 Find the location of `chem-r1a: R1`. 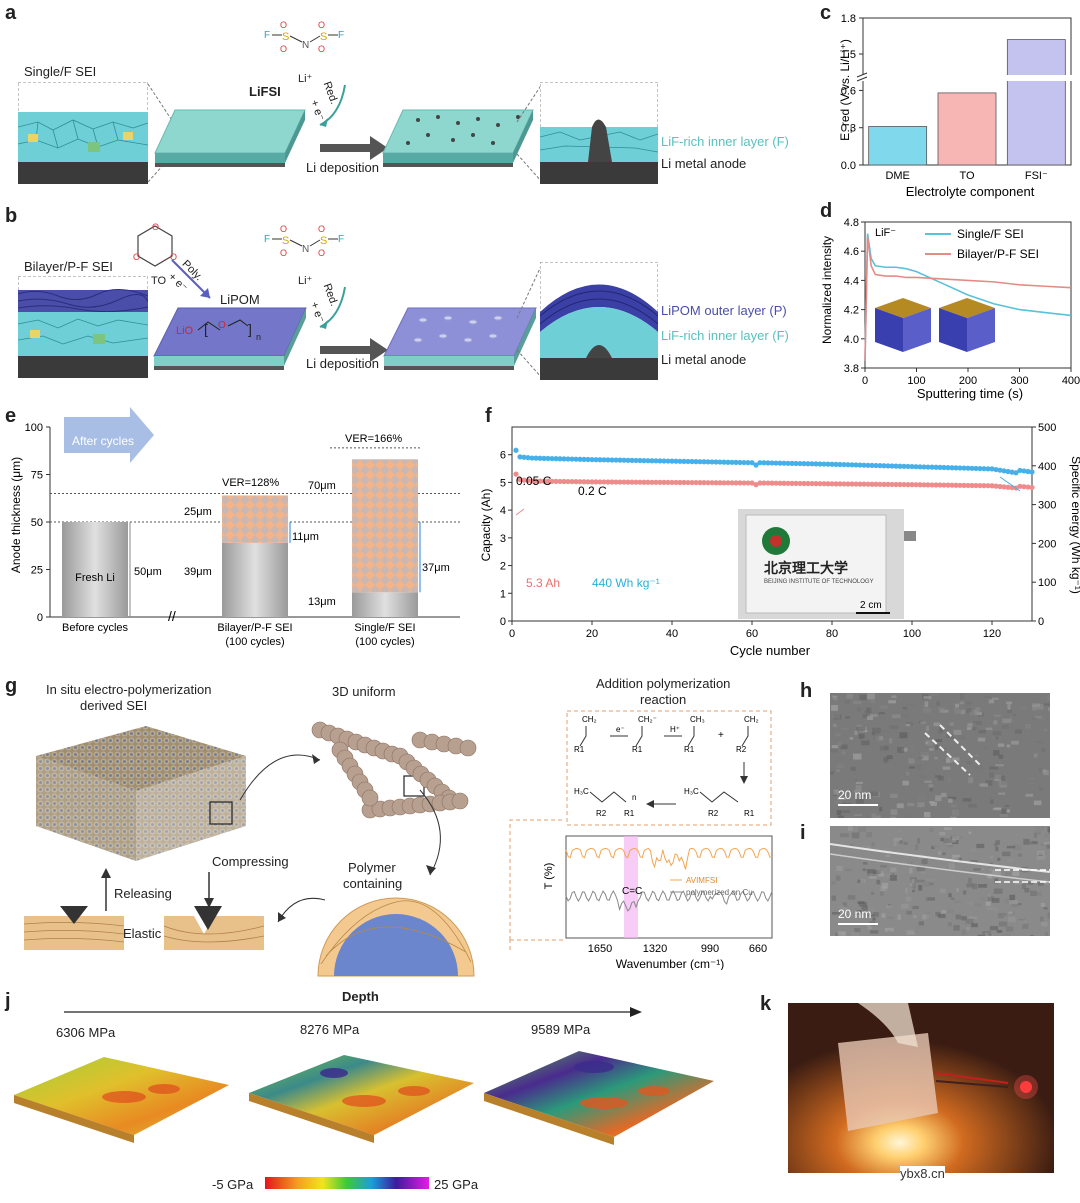

chem-r1a: R1 is located at coordinates (579, 749).